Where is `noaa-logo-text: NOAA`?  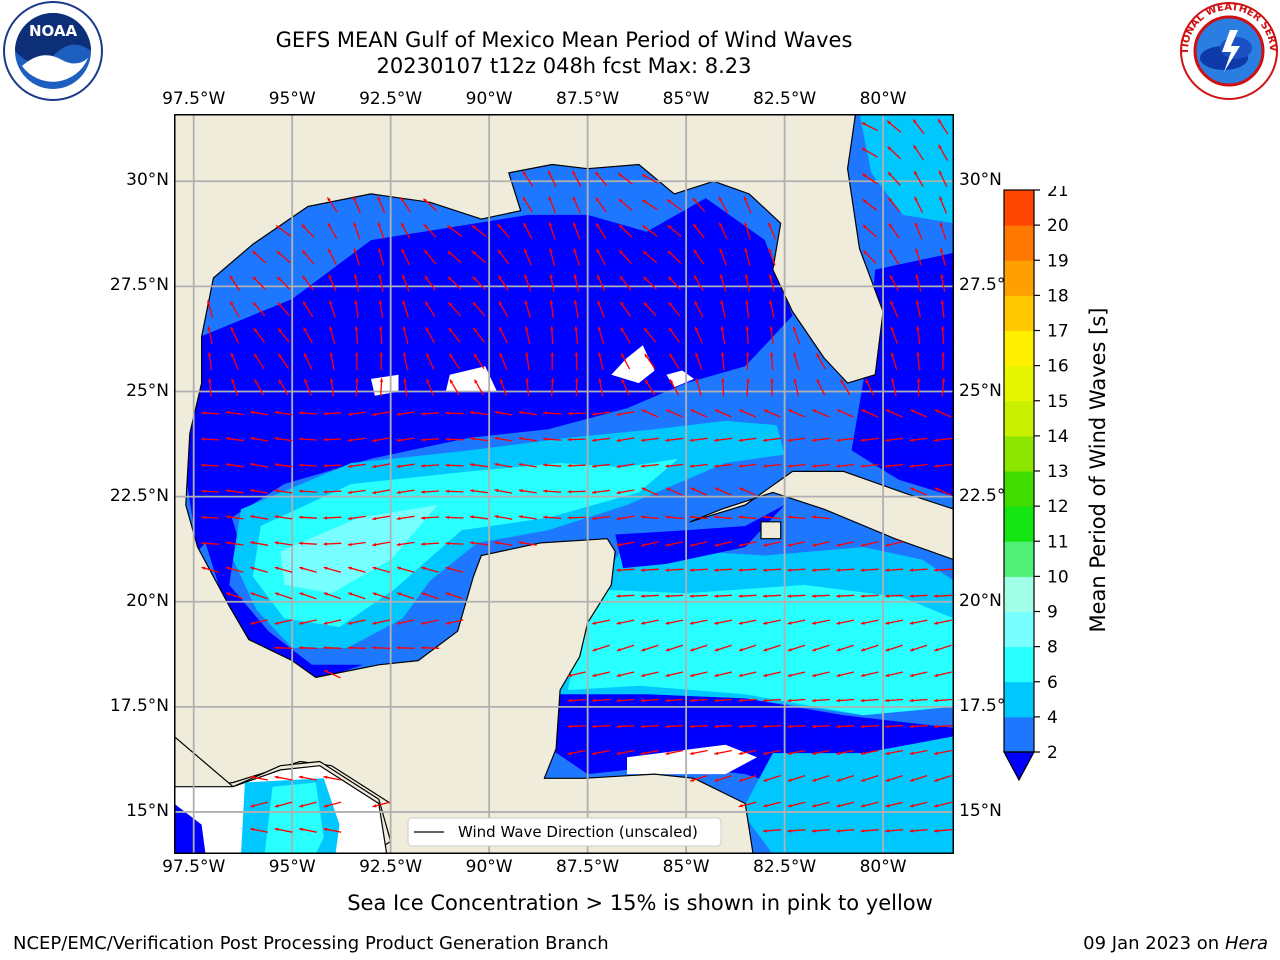 noaa-logo-text: NOAA is located at coordinates (53, 31).